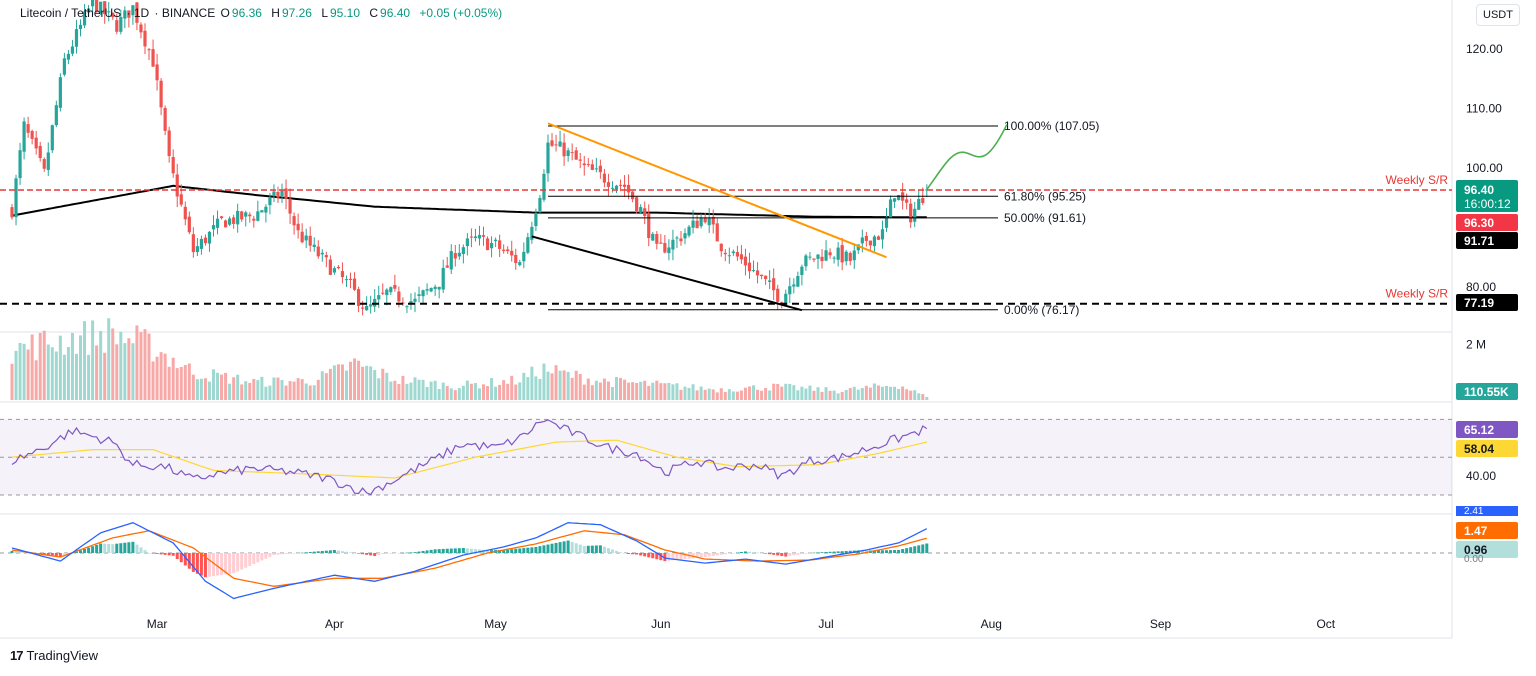 The image size is (1536, 676). What do you see at coordinates (71, 13) in the screenshot?
I see `symbol-name: Litecoin / TetherUS` at bounding box center [71, 13].